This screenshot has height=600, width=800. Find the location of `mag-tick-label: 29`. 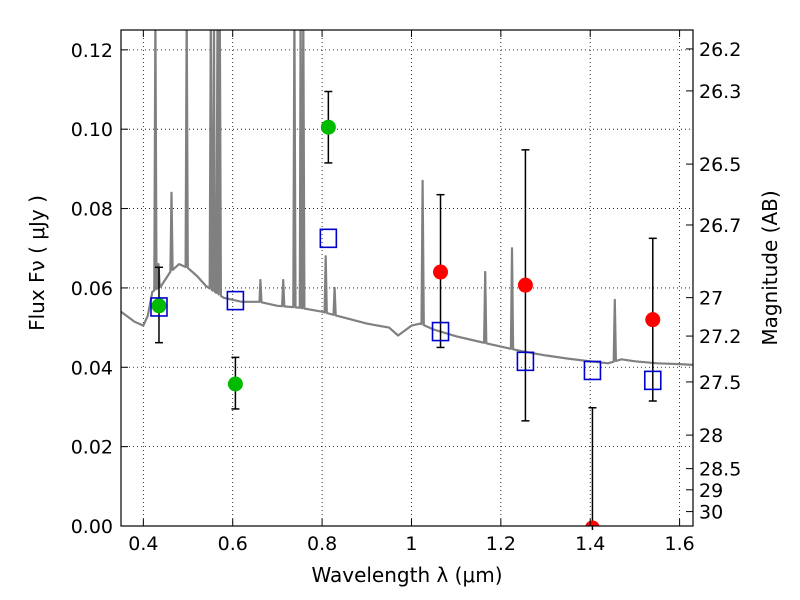

mag-tick-label: 29 is located at coordinates (711, 491).